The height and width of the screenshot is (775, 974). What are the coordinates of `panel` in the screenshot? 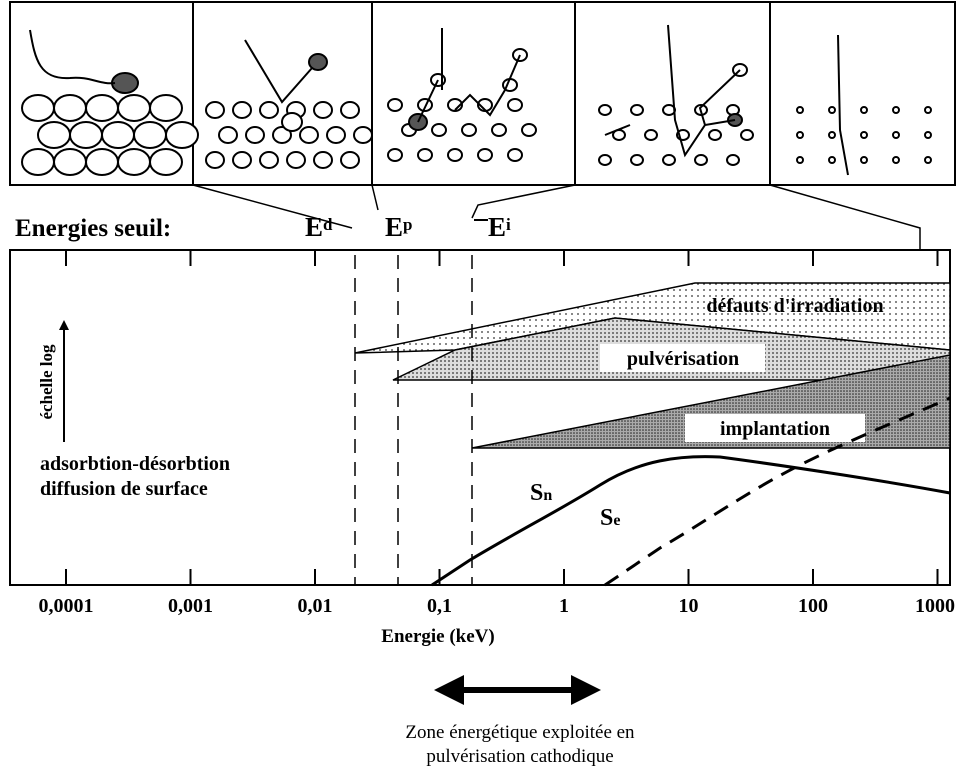 It's located at (862, 93).